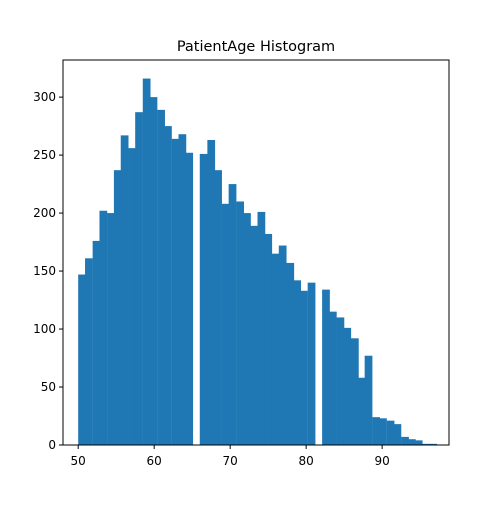 The image size is (500, 505). What do you see at coordinates (230, 461) in the screenshot?
I see `x-tick-label: 70` at bounding box center [230, 461].